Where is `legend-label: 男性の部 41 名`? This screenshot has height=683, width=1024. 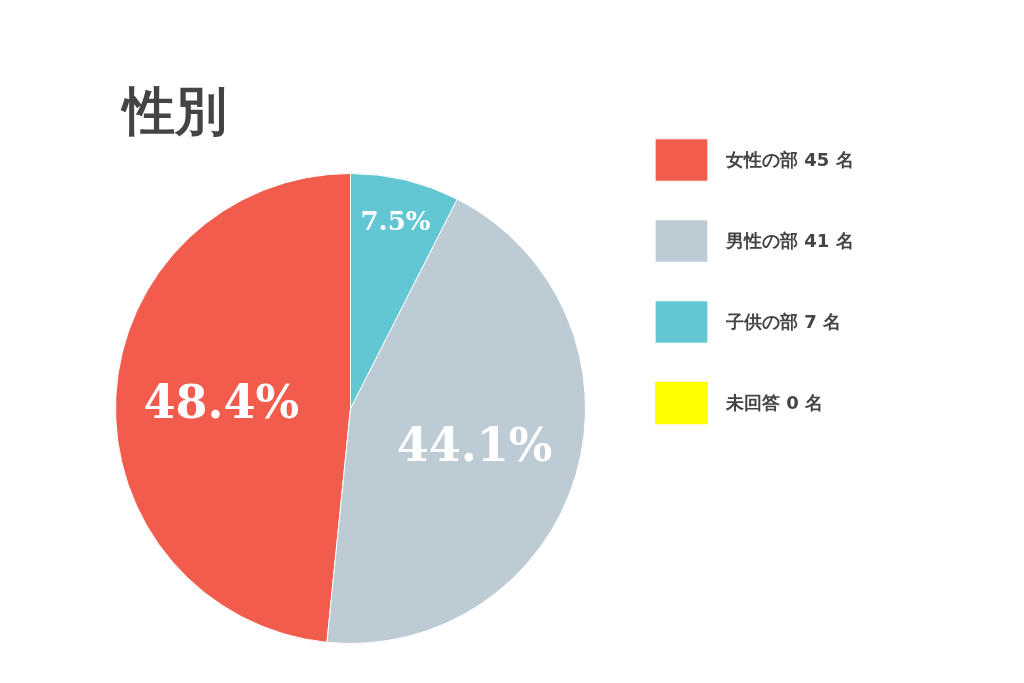
legend-label: 男性の部 41 名 is located at coordinates (790, 240).